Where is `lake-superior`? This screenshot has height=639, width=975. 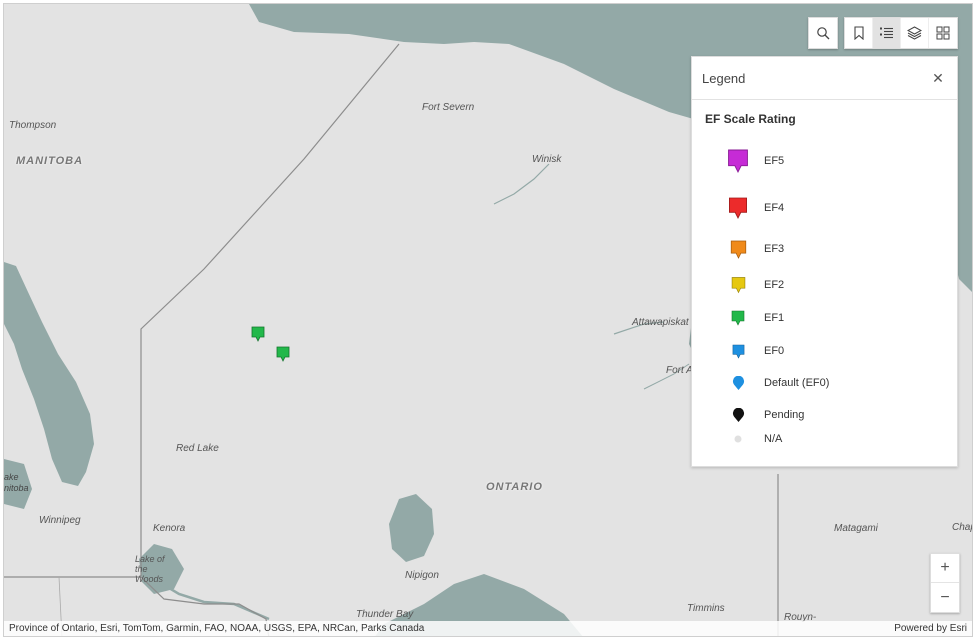 lake-superior is located at coordinates (479, 605).